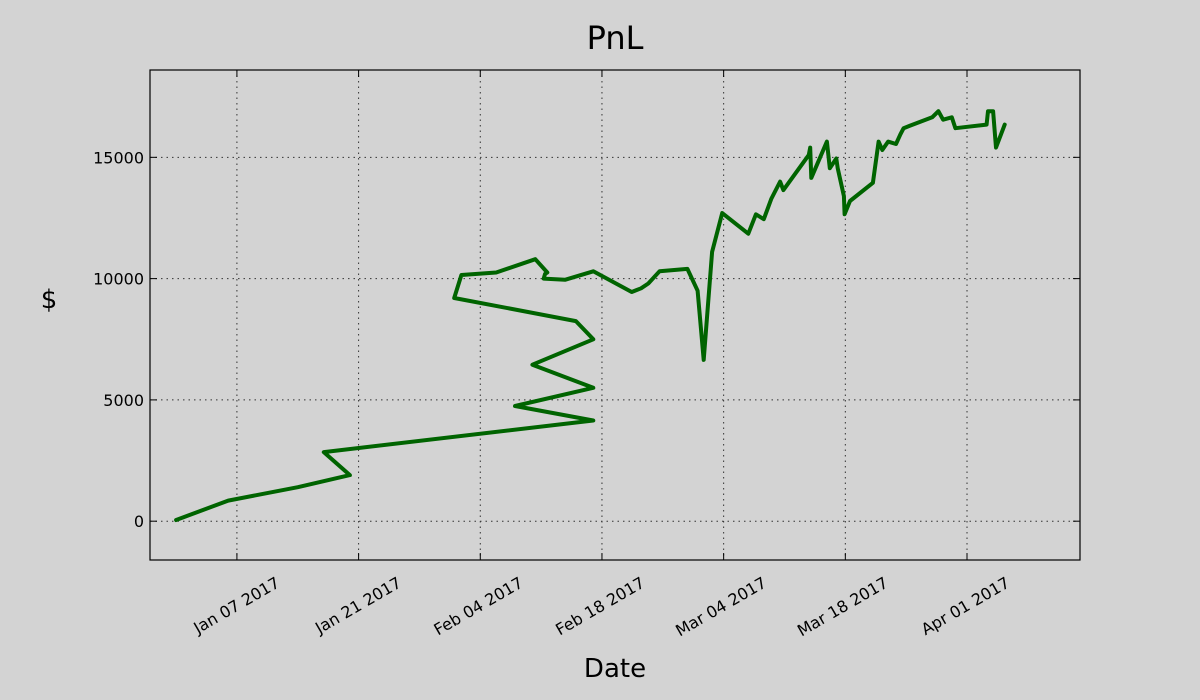 Image resolution: width=1200 pixels, height=700 pixels. Describe the element at coordinates (49, 300) in the screenshot. I see `y-axis-label: $` at that location.